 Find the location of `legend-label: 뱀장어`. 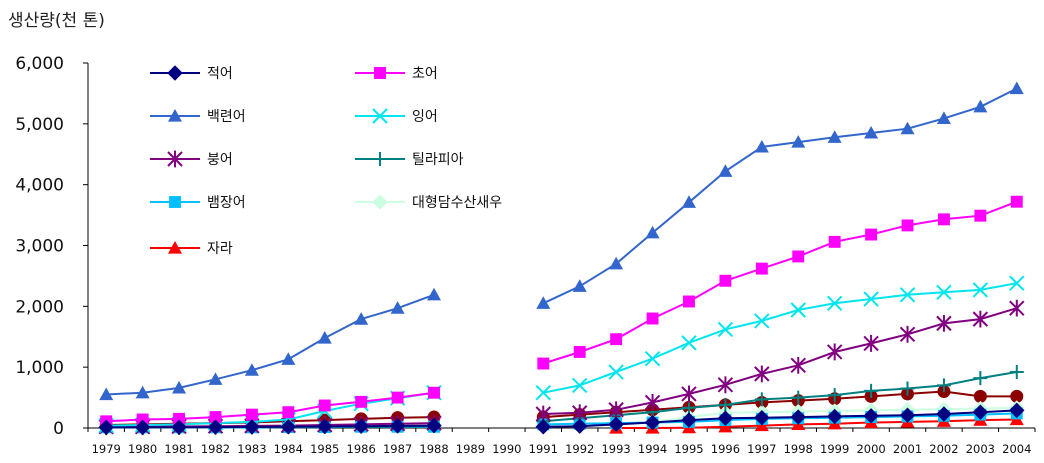

legend-label: 뱀장어 is located at coordinates (226, 203).